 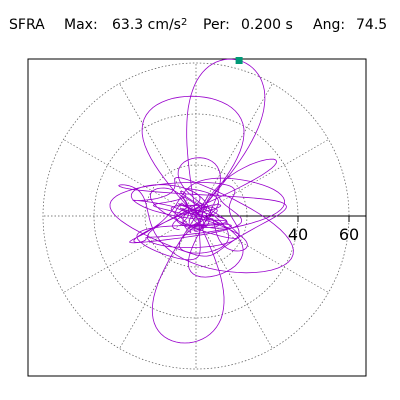 I want to click on station-name: SFRA, so click(x=27, y=25).